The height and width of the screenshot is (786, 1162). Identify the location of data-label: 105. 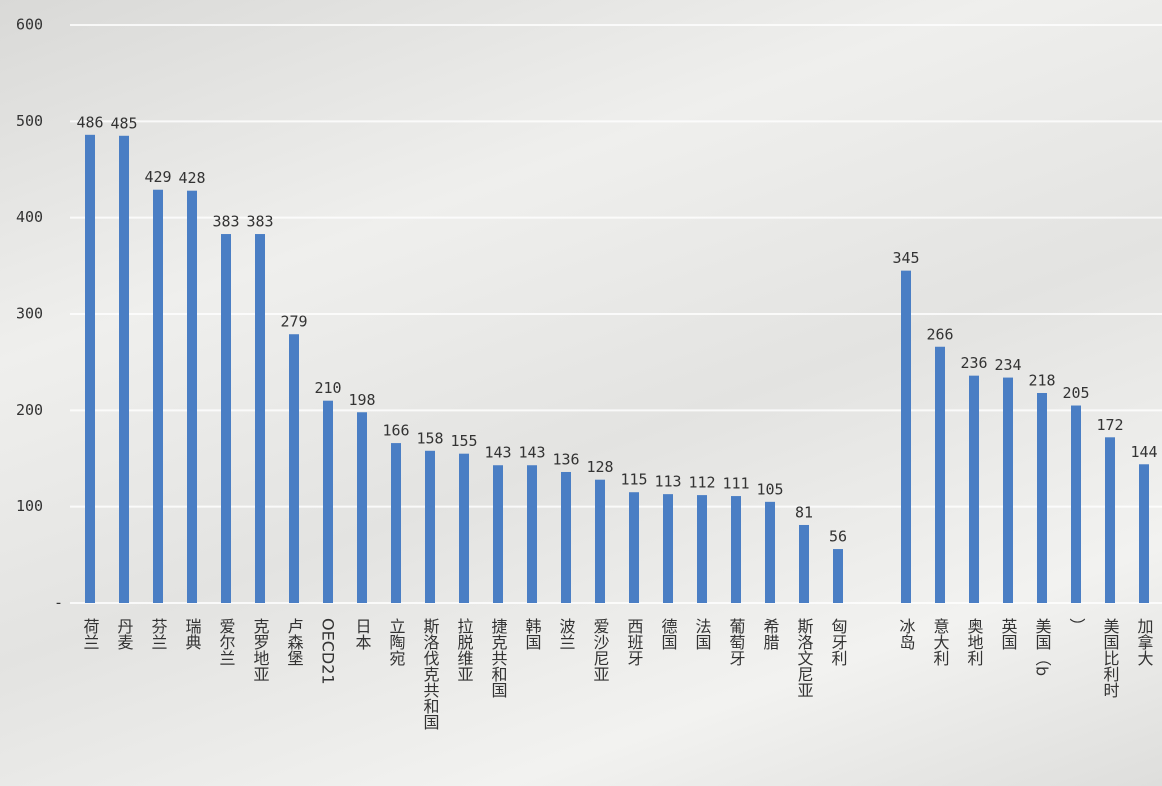
(769, 489).